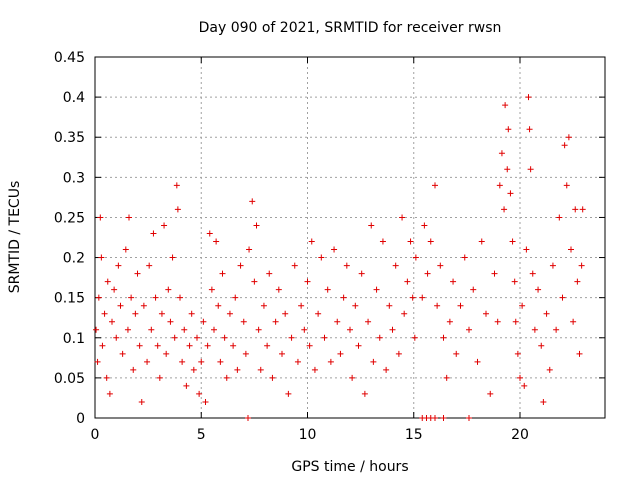  Describe the element at coordinates (520, 435) in the screenshot. I see `x-tick-label: 20` at that location.